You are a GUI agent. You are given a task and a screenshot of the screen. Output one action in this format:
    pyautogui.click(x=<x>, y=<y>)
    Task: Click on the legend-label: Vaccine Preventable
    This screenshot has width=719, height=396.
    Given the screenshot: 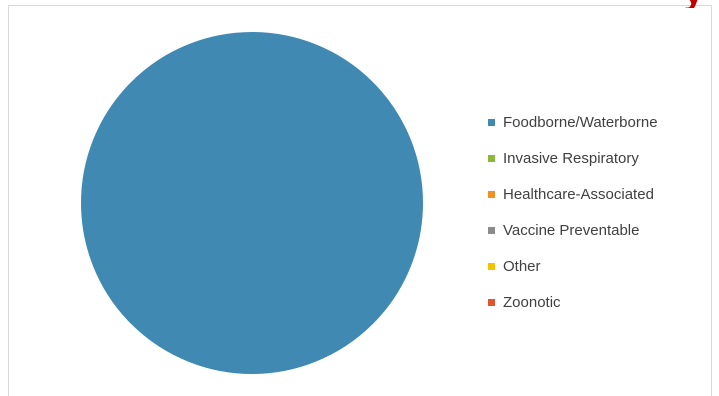 What is the action you would take?
    pyautogui.click(x=571, y=230)
    